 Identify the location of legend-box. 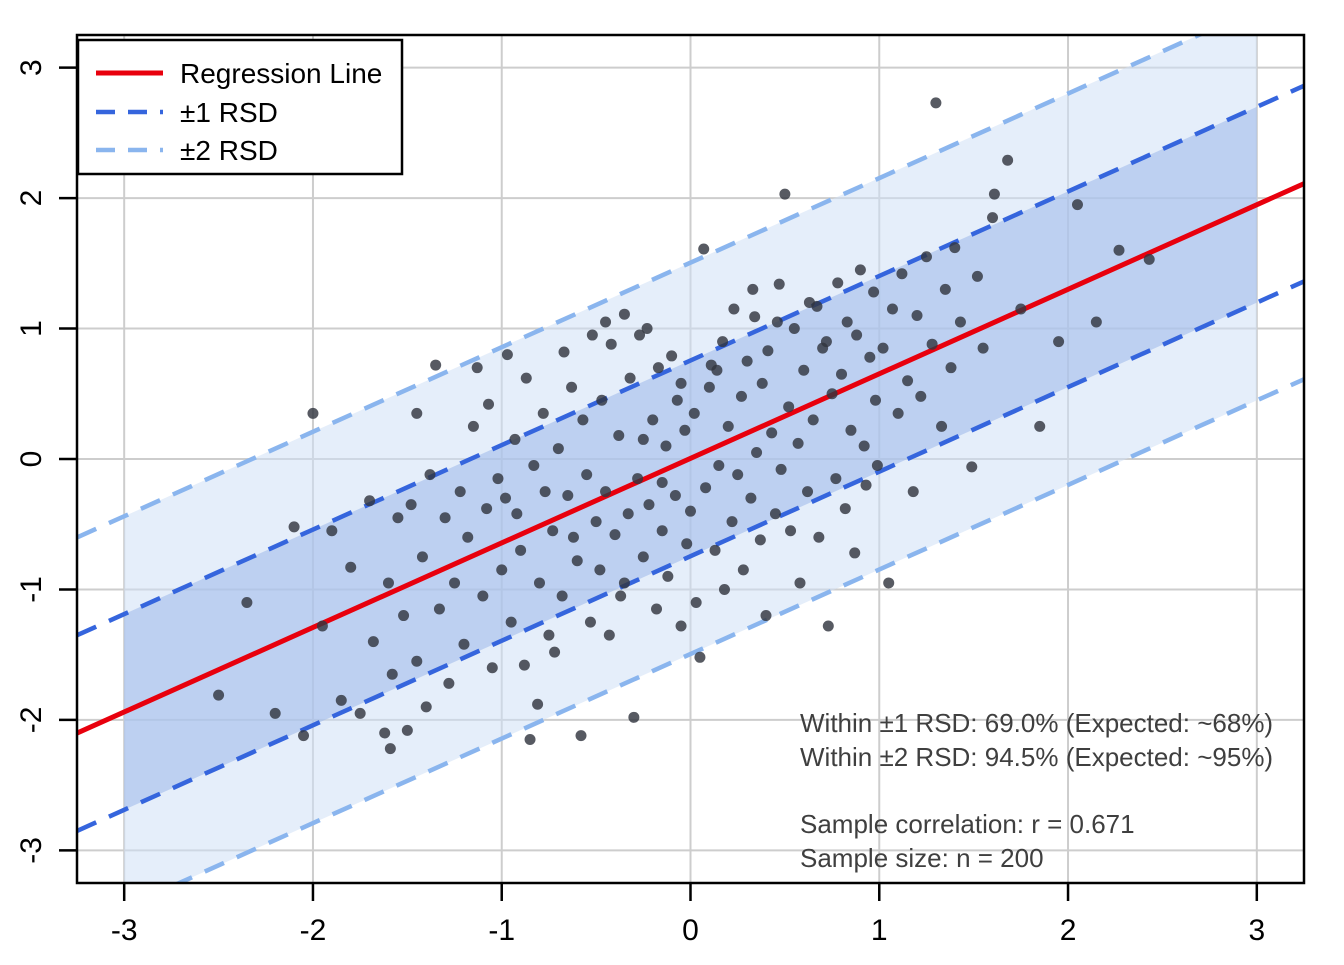
(240, 107).